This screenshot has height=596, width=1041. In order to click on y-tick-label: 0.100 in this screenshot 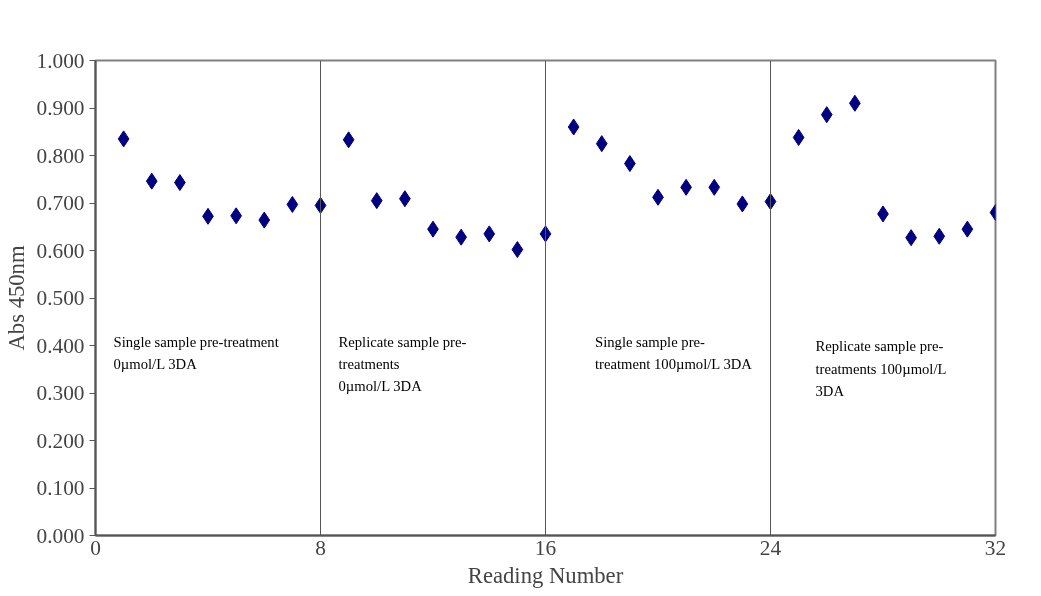, I will do `click(60, 488)`.